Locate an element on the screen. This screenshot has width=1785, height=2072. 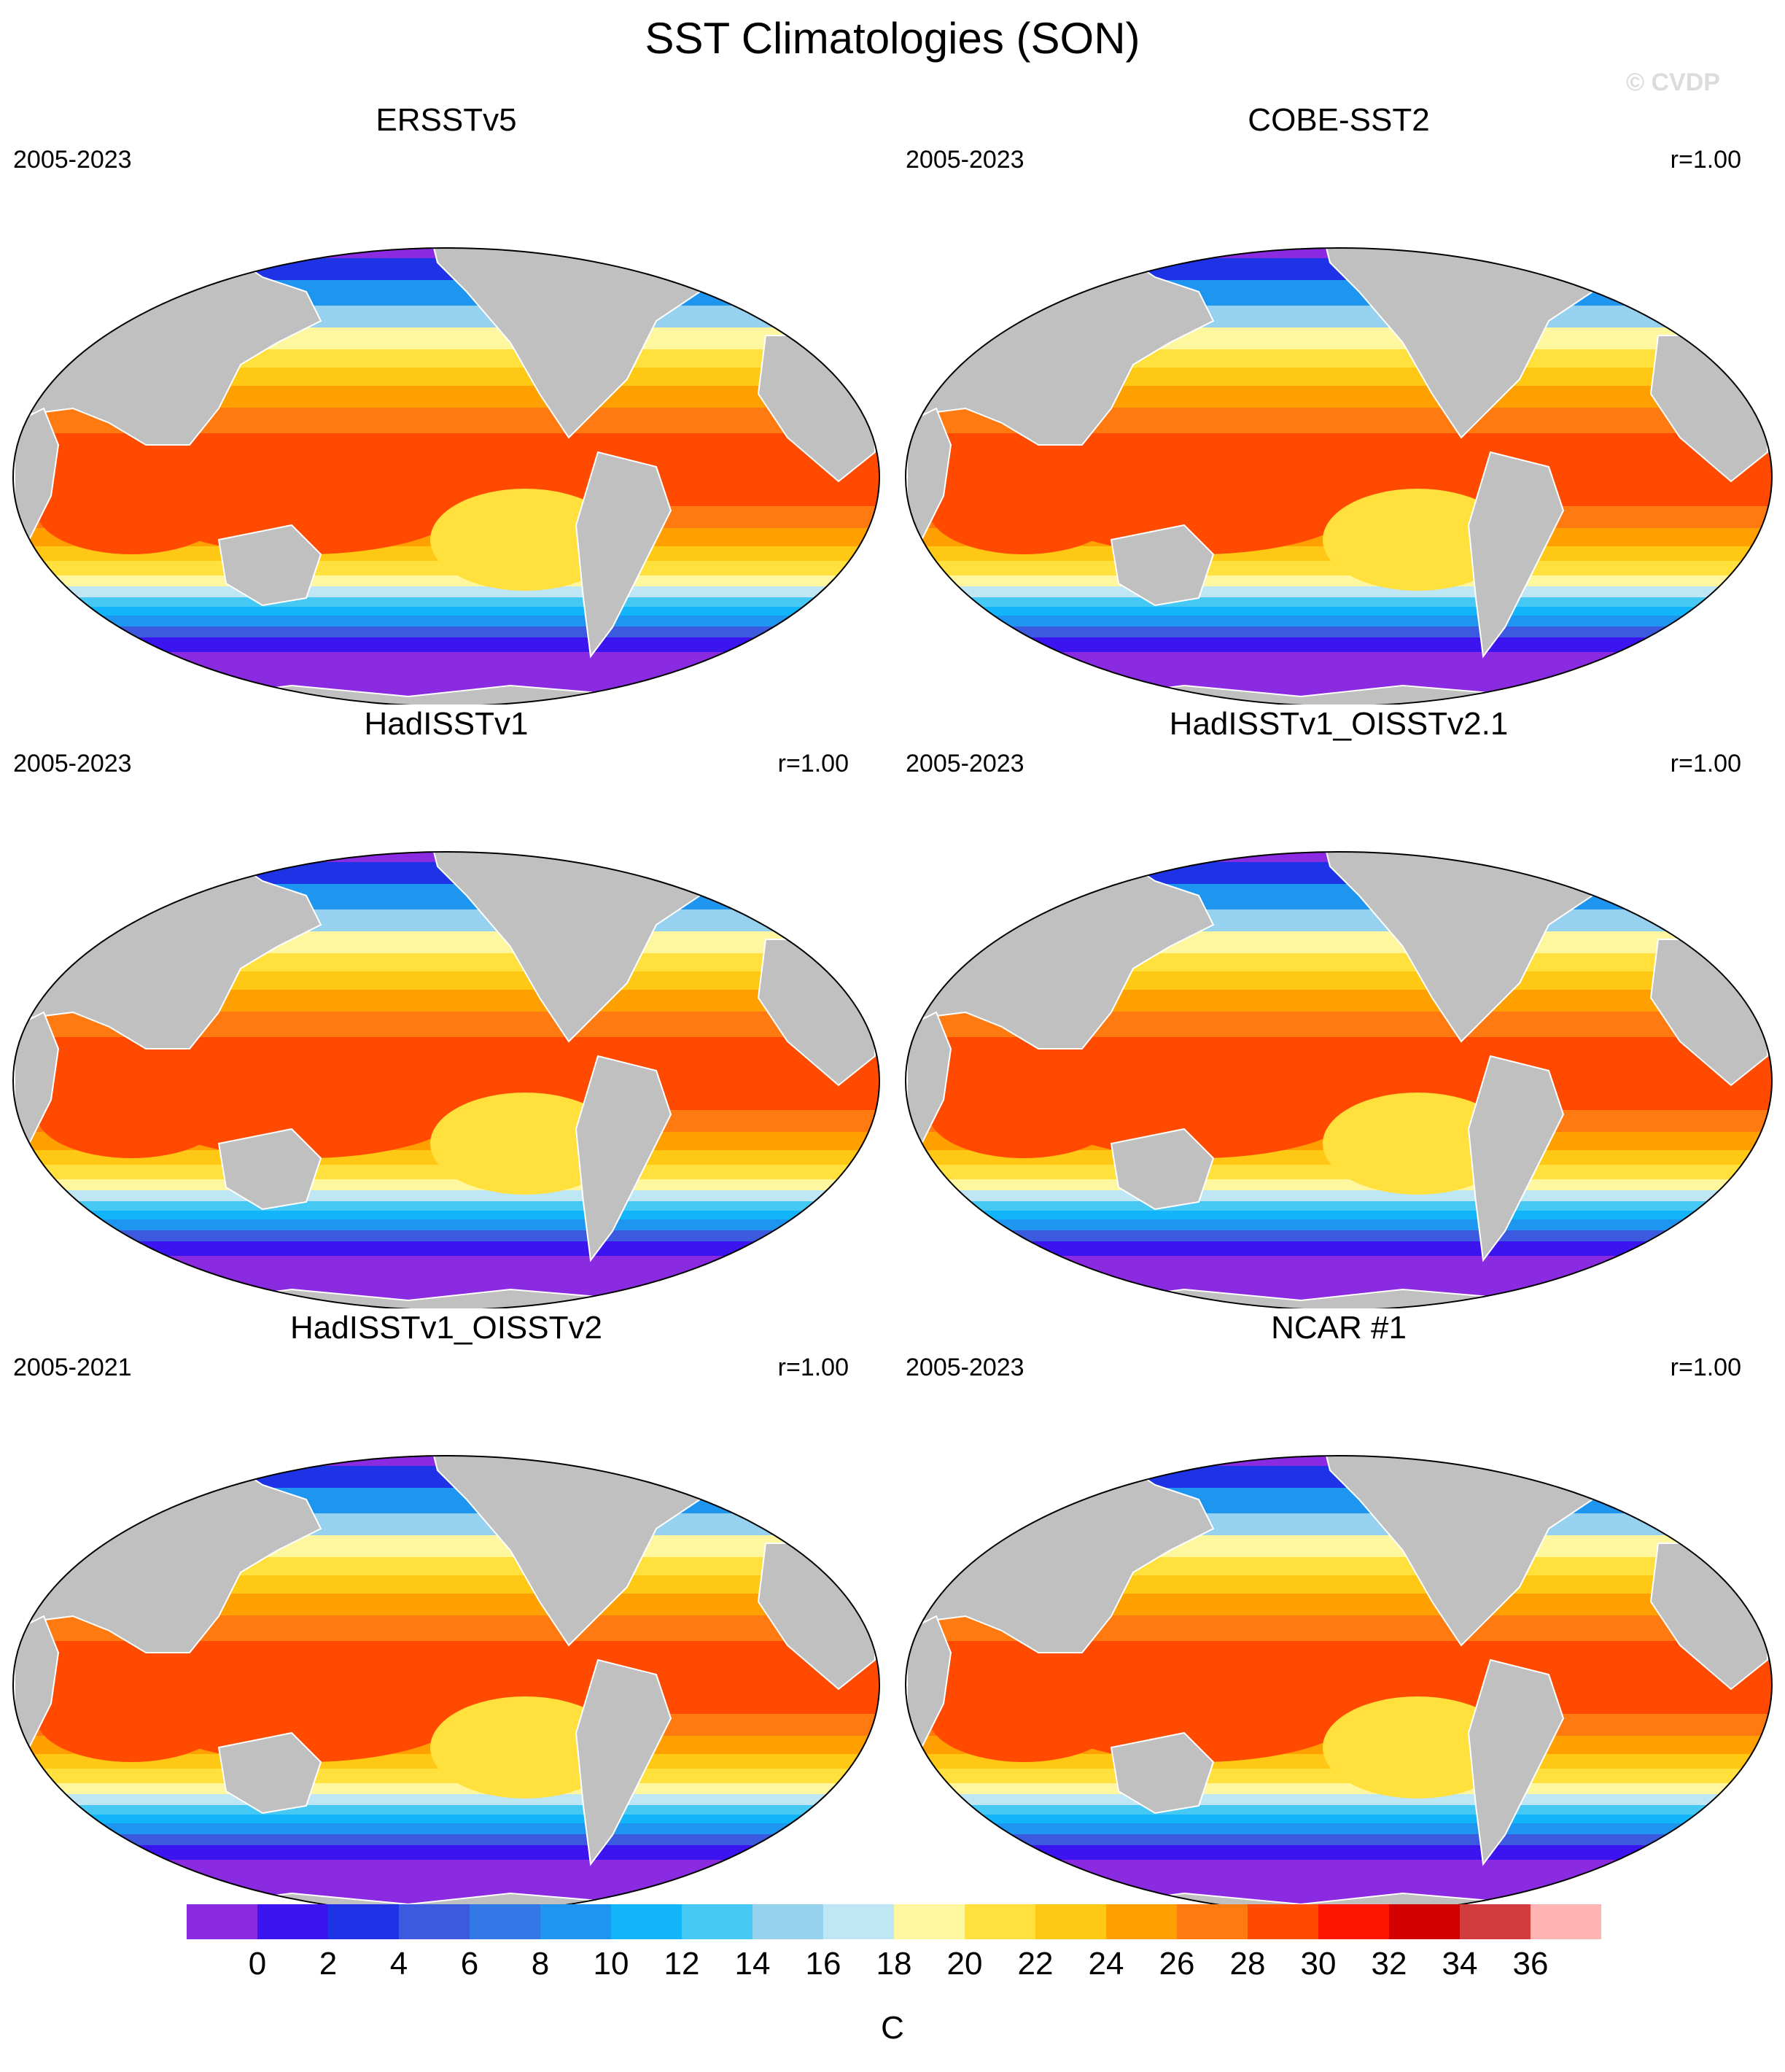
colorbar-tick-label: 26 is located at coordinates (1177, 1964).